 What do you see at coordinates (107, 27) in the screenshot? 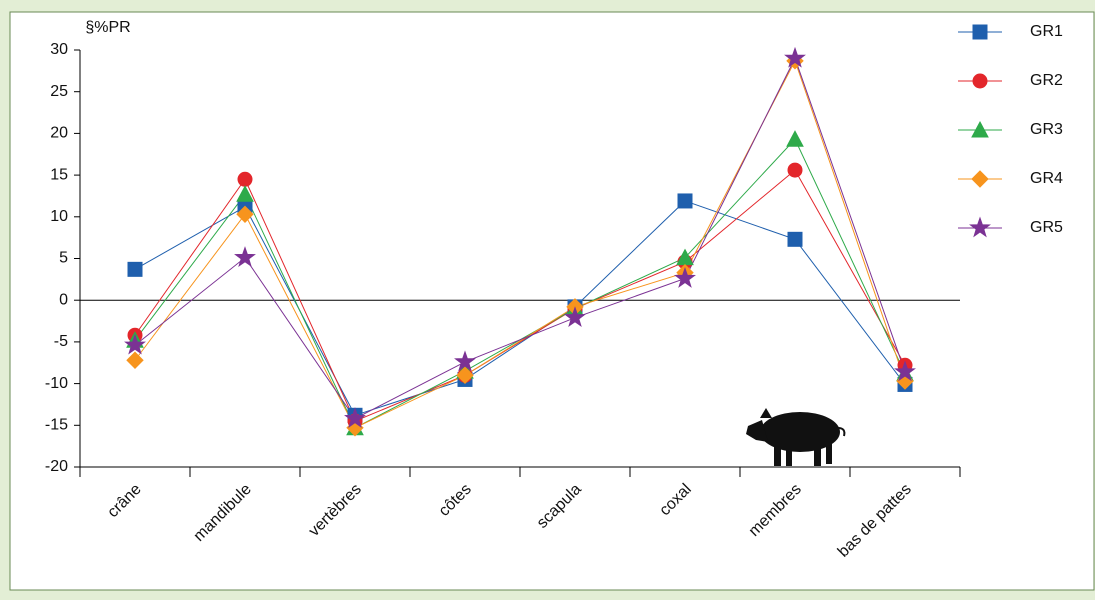
I see `y-axis-label: §%PR` at bounding box center [107, 27].